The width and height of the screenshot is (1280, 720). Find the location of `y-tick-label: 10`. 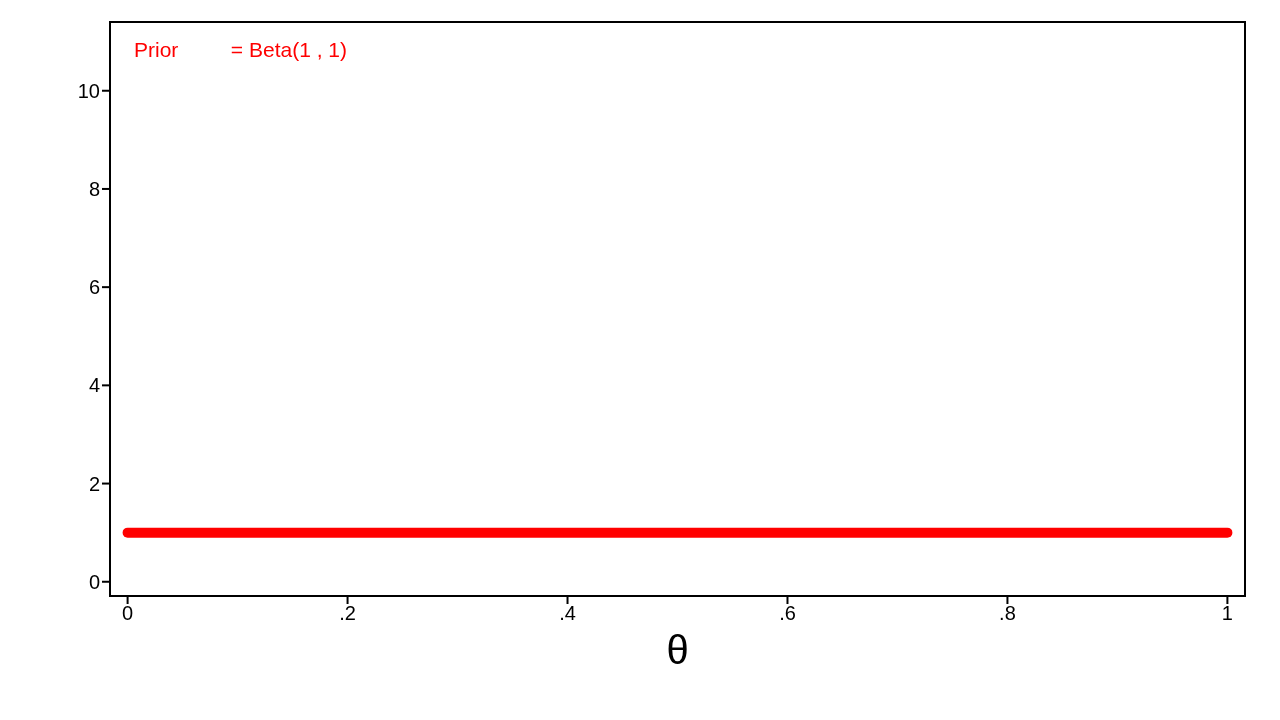

y-tick-label: 10 is located at coordinates (88, 90).